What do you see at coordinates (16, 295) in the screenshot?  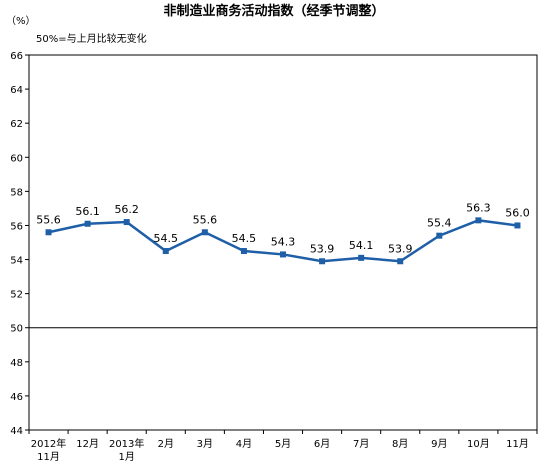 I see `y-tick-label: 52` at bounding box center [16, 295].